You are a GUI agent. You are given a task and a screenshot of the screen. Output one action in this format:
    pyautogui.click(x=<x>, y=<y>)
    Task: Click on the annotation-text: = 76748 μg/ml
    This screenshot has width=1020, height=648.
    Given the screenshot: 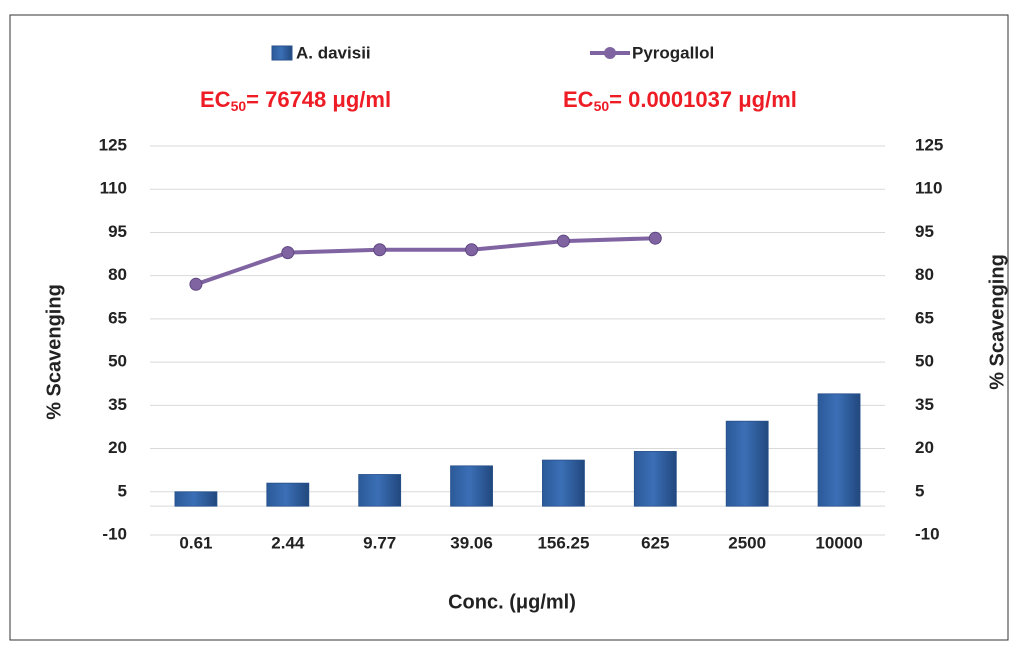 What is the action you would take?
    pyautogui.click(x=318, y=99)
    